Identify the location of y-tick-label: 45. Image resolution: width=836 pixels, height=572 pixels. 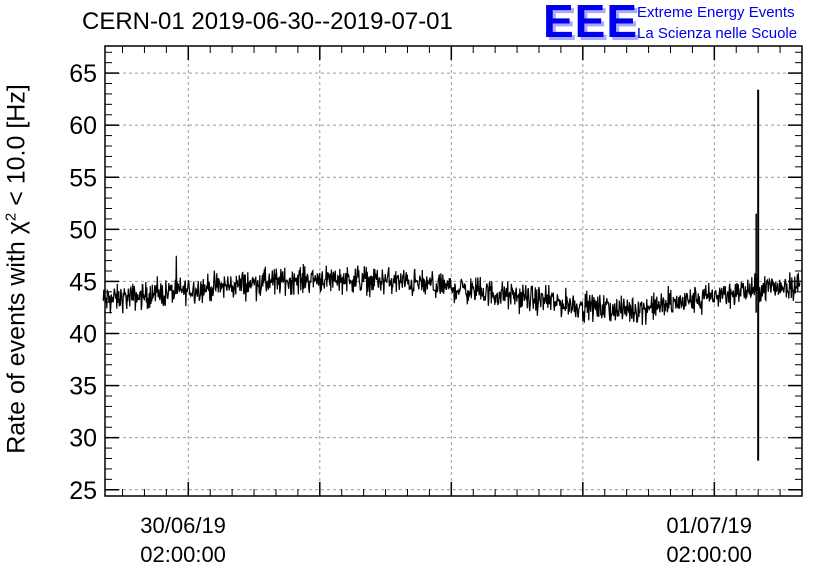
(83, 282).